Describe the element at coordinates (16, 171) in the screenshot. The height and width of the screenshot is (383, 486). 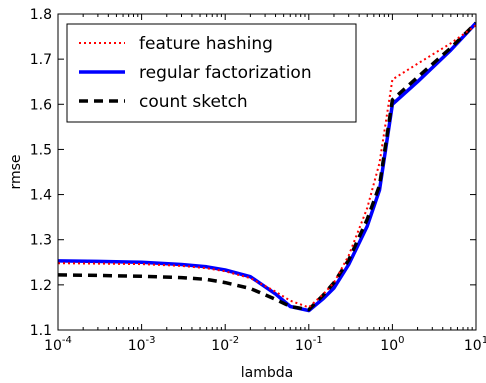
I see `y-axis-title: rmse` at that location.